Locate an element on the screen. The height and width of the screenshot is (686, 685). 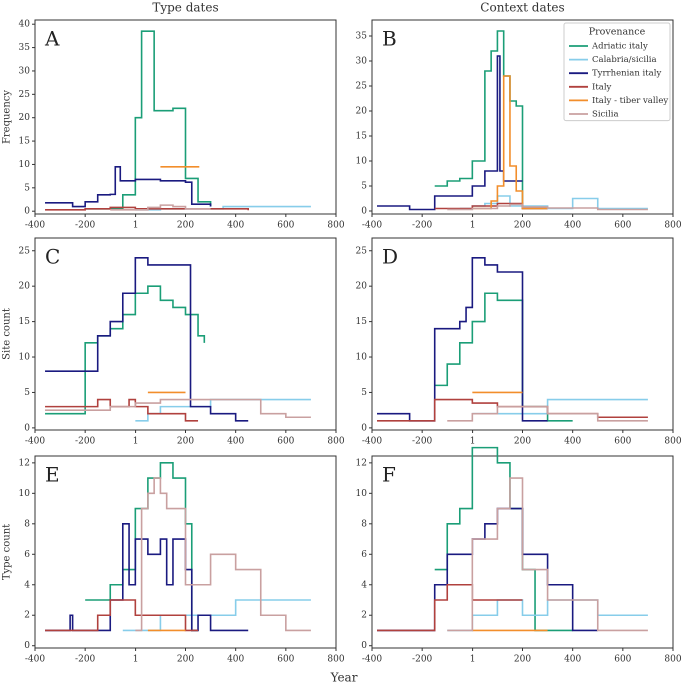
legend-label: Calabria/sicilia is located at coordinates (624, 60).